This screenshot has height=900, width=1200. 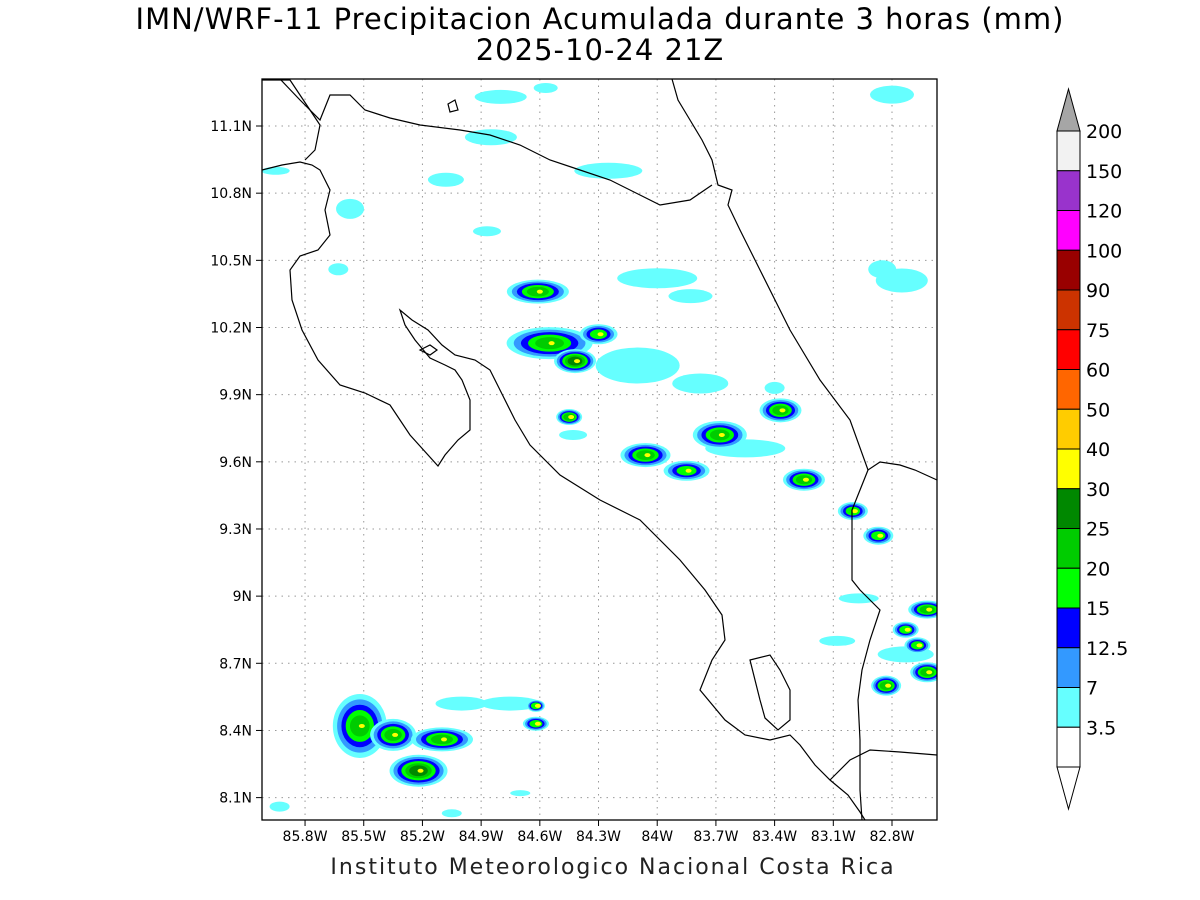 What do you see at coordinates (1107, 649) in the screenshot?
I see `colorbar-label: 12.5` at bounding box center [1107, 649].